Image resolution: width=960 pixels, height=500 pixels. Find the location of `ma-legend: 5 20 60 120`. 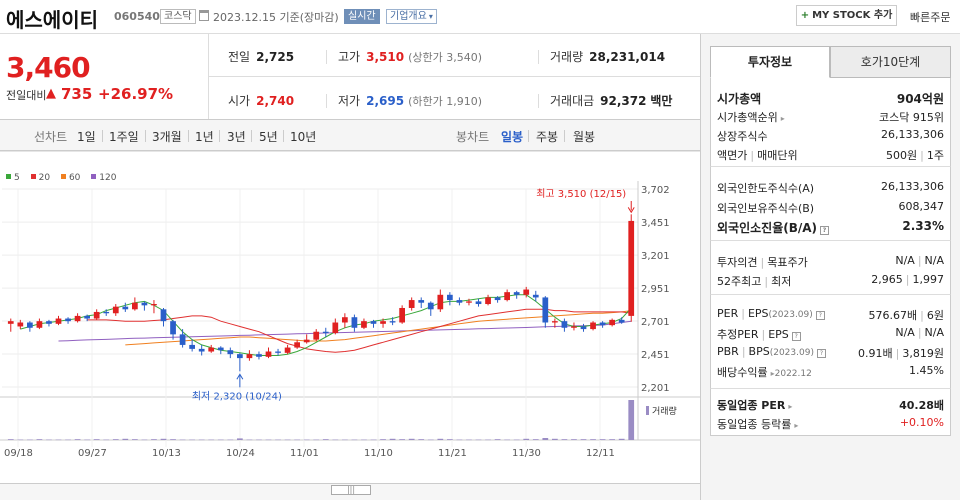

ma-legend: 5 20 60 120 is located at coordinates (65, 178).